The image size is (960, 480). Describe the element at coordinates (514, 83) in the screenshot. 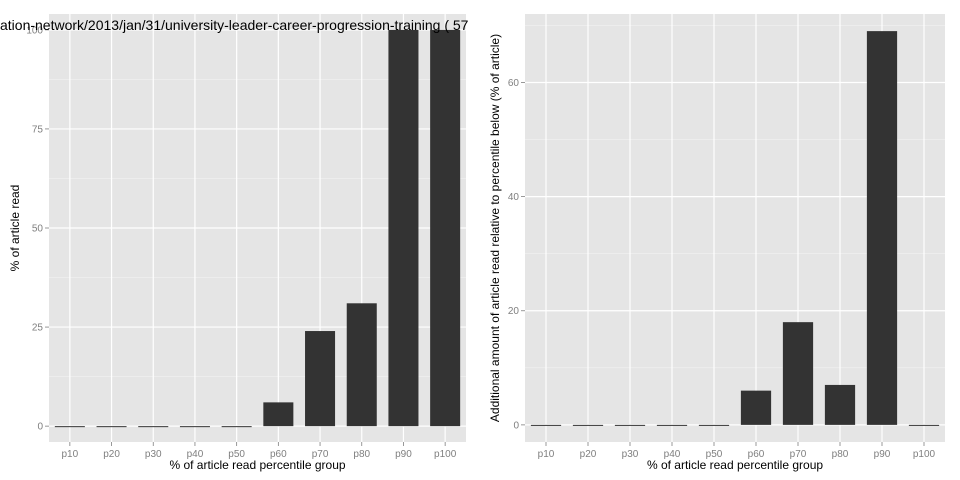

I see `y-tick-label: 60` at that location.